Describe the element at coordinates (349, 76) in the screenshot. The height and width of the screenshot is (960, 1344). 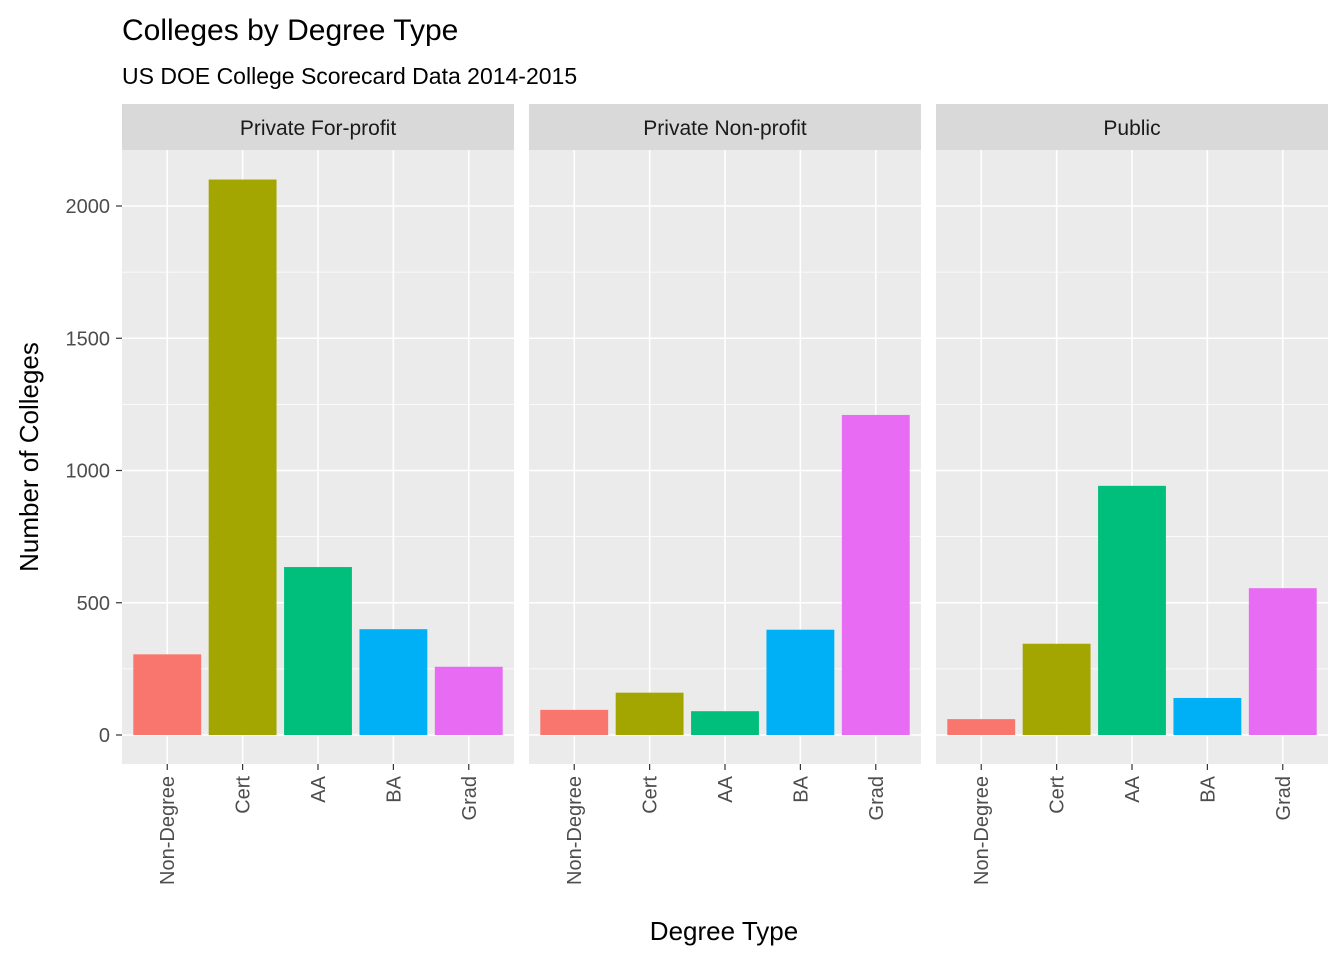
I see `chart-subtitle: US DOE College Scorecard Data 2014-2015` at that location.